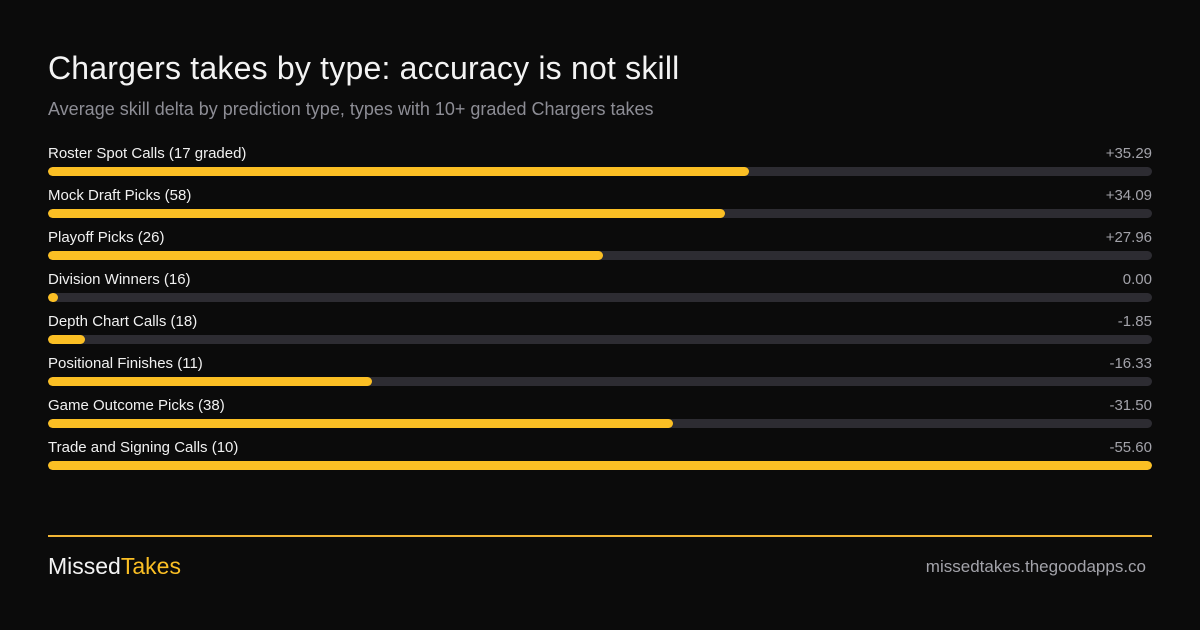 This screenshot has width=1200, height=630. I want to click on brand-logo: MissedTakes, so click(114, 566).